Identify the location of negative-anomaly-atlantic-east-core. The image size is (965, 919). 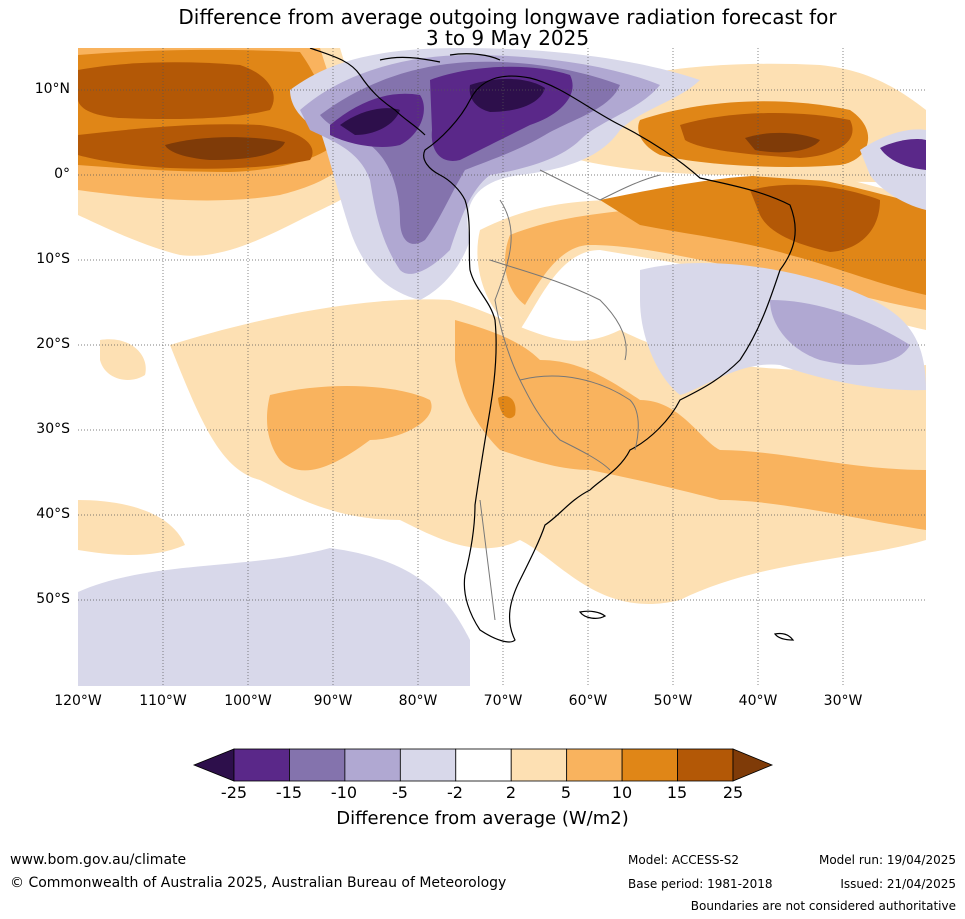
(903, 154).